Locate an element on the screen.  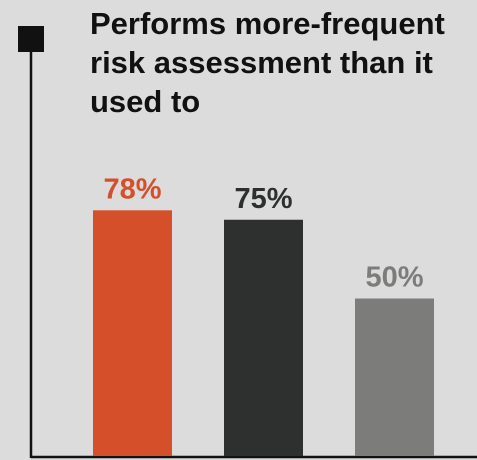
title-marker-square is located at coordinates (31, 39).